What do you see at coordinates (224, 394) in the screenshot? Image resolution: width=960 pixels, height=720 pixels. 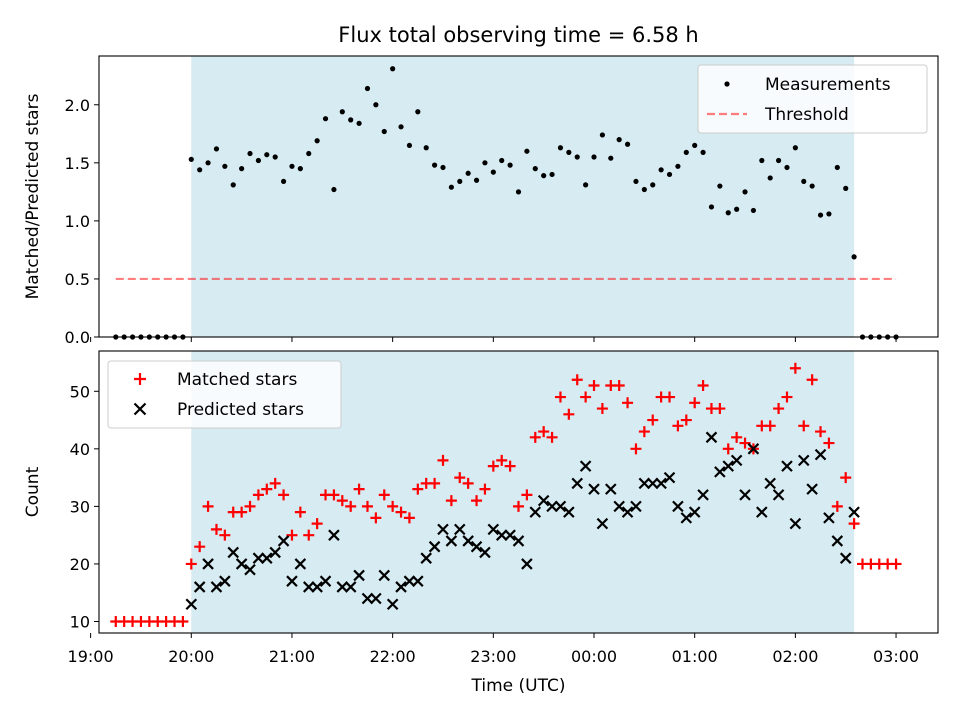 I see `bottom-legend-box` at bounding box center [224, 394].